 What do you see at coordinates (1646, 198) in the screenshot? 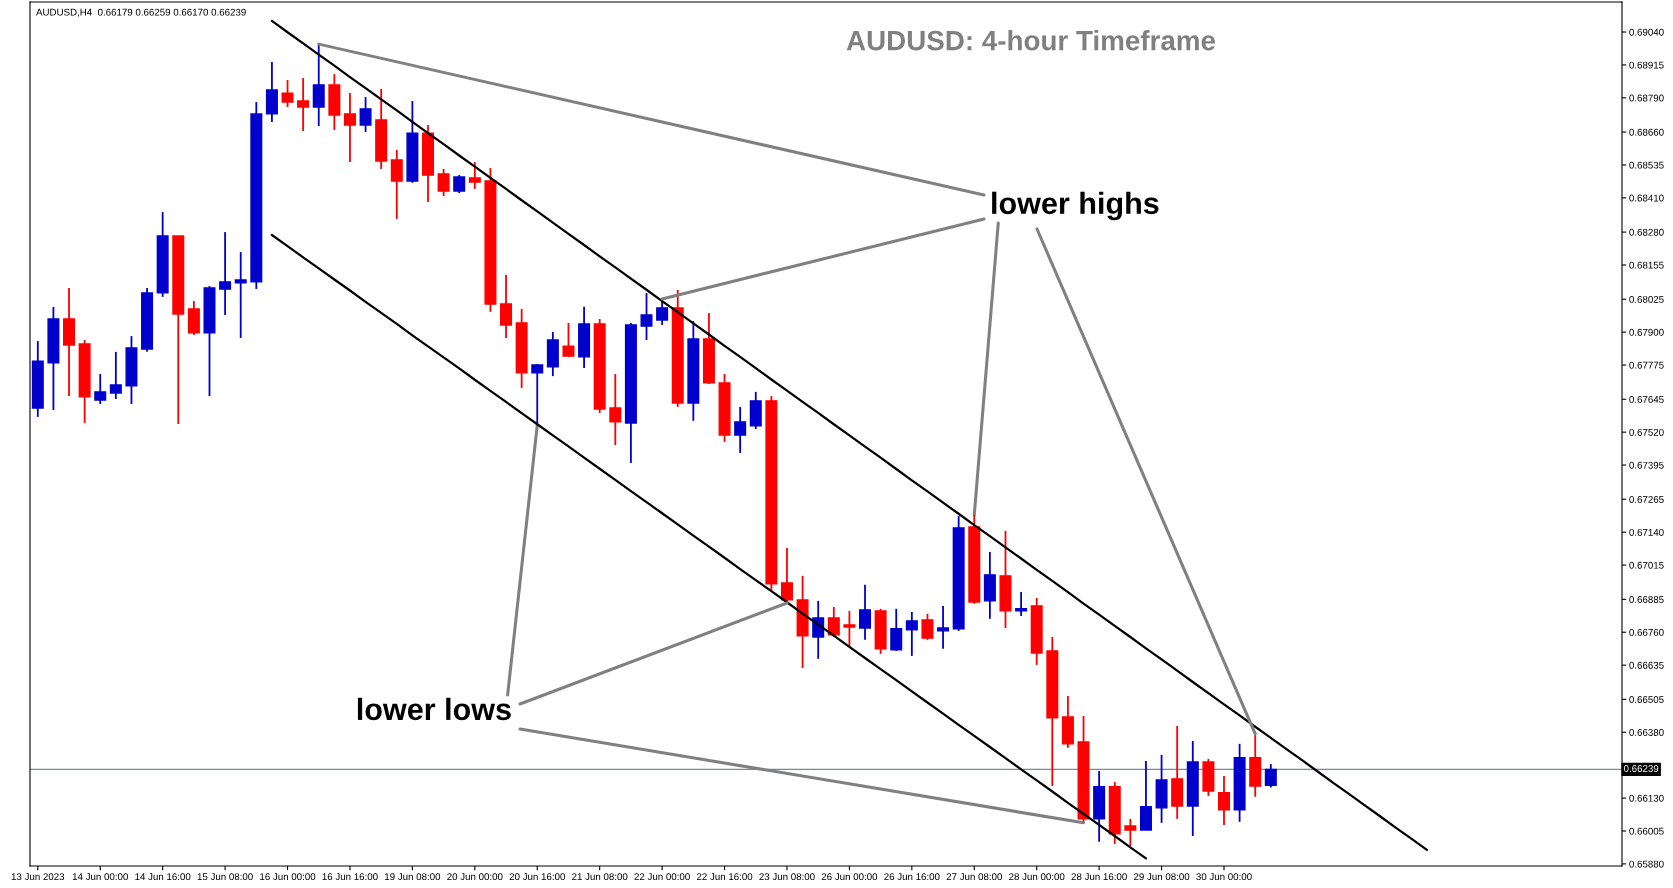
I see `y-tick-label: 0.68410` at bounding box center [1646, 198].